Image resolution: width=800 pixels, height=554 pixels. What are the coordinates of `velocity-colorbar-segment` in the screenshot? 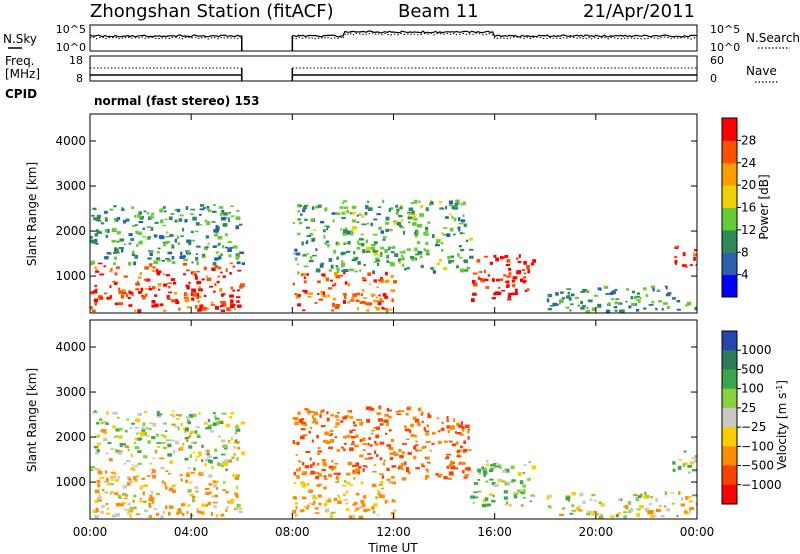 It's located at (729, 341).